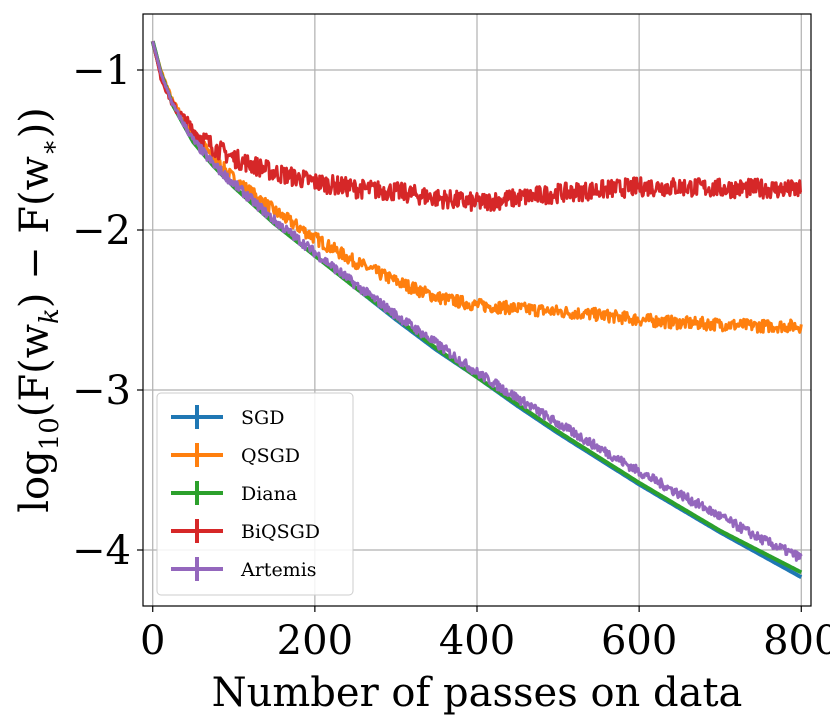  Describe the element at coordinates (50, 316) in the screenshot. I see `y-axis-label-k: k` at that location.